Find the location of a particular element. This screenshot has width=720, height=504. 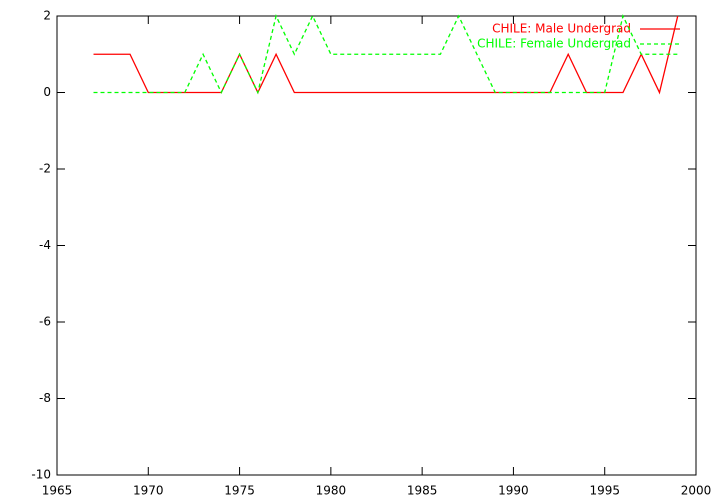

legend-label: CHILE: Female Undergrad is located at coordinates (554, 44).